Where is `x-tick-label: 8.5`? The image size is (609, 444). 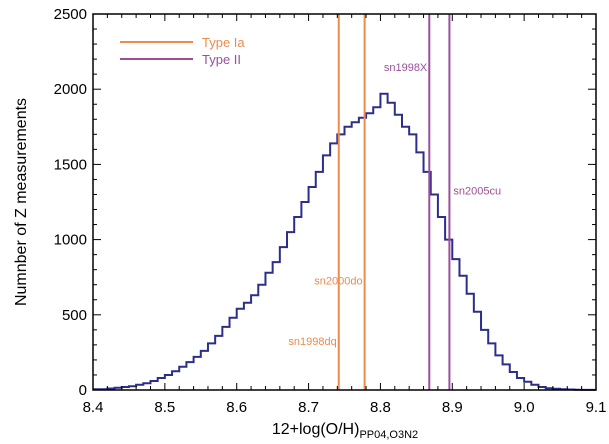
x-tick-label: 8.5 is located at coordinates (164, 407).